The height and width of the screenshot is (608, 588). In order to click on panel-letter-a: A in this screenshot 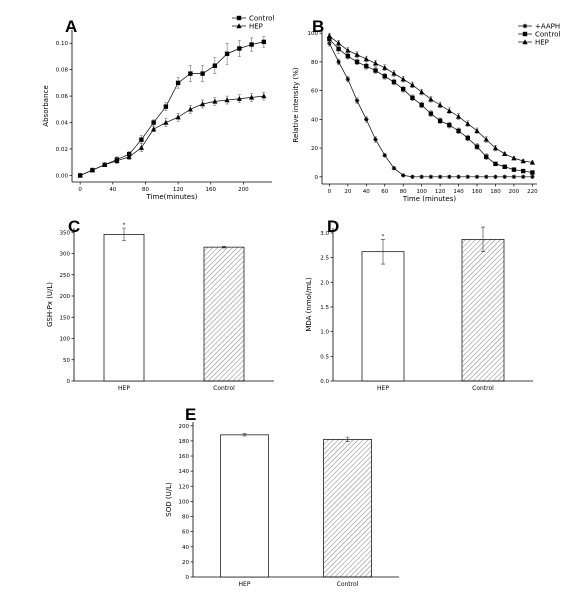, I will do `click(71, 26)`.